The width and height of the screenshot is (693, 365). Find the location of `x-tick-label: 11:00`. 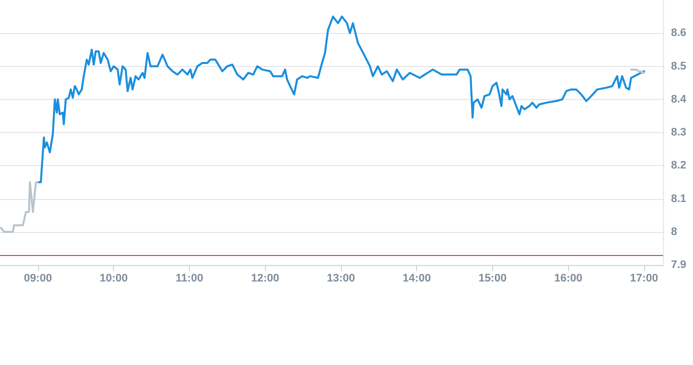

x-tick-label: 11:00 is located at coordinates (190, 278).